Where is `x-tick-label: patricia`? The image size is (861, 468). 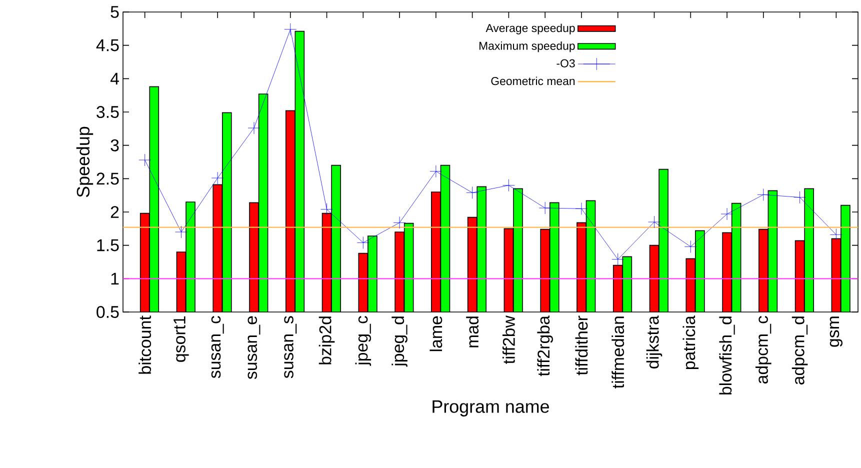
x-tick-label: patricia is located at coordinates (690, 343).